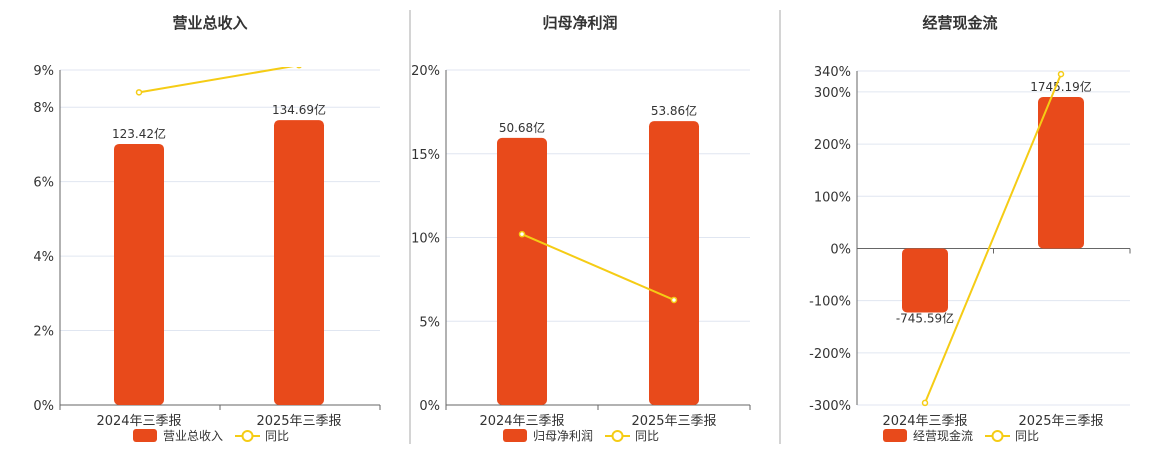  I want to click on legend-bar-label: 经营现金流, so click(943, 435).